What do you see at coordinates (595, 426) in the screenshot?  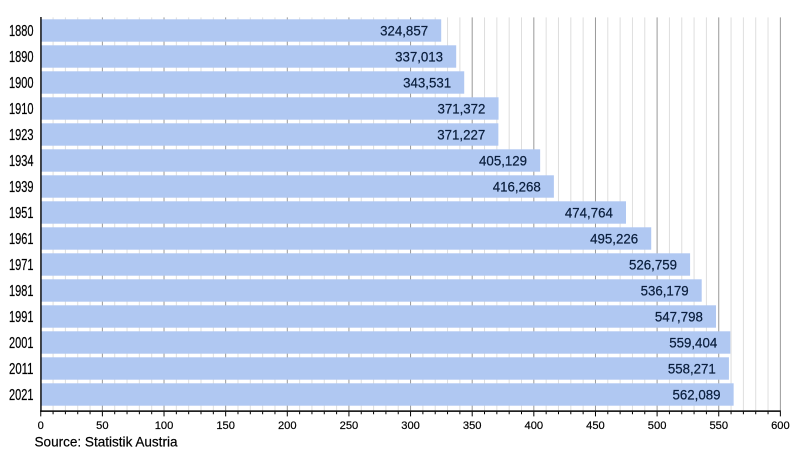 I see `svg-text: 450` at bounding box center [595, 426].